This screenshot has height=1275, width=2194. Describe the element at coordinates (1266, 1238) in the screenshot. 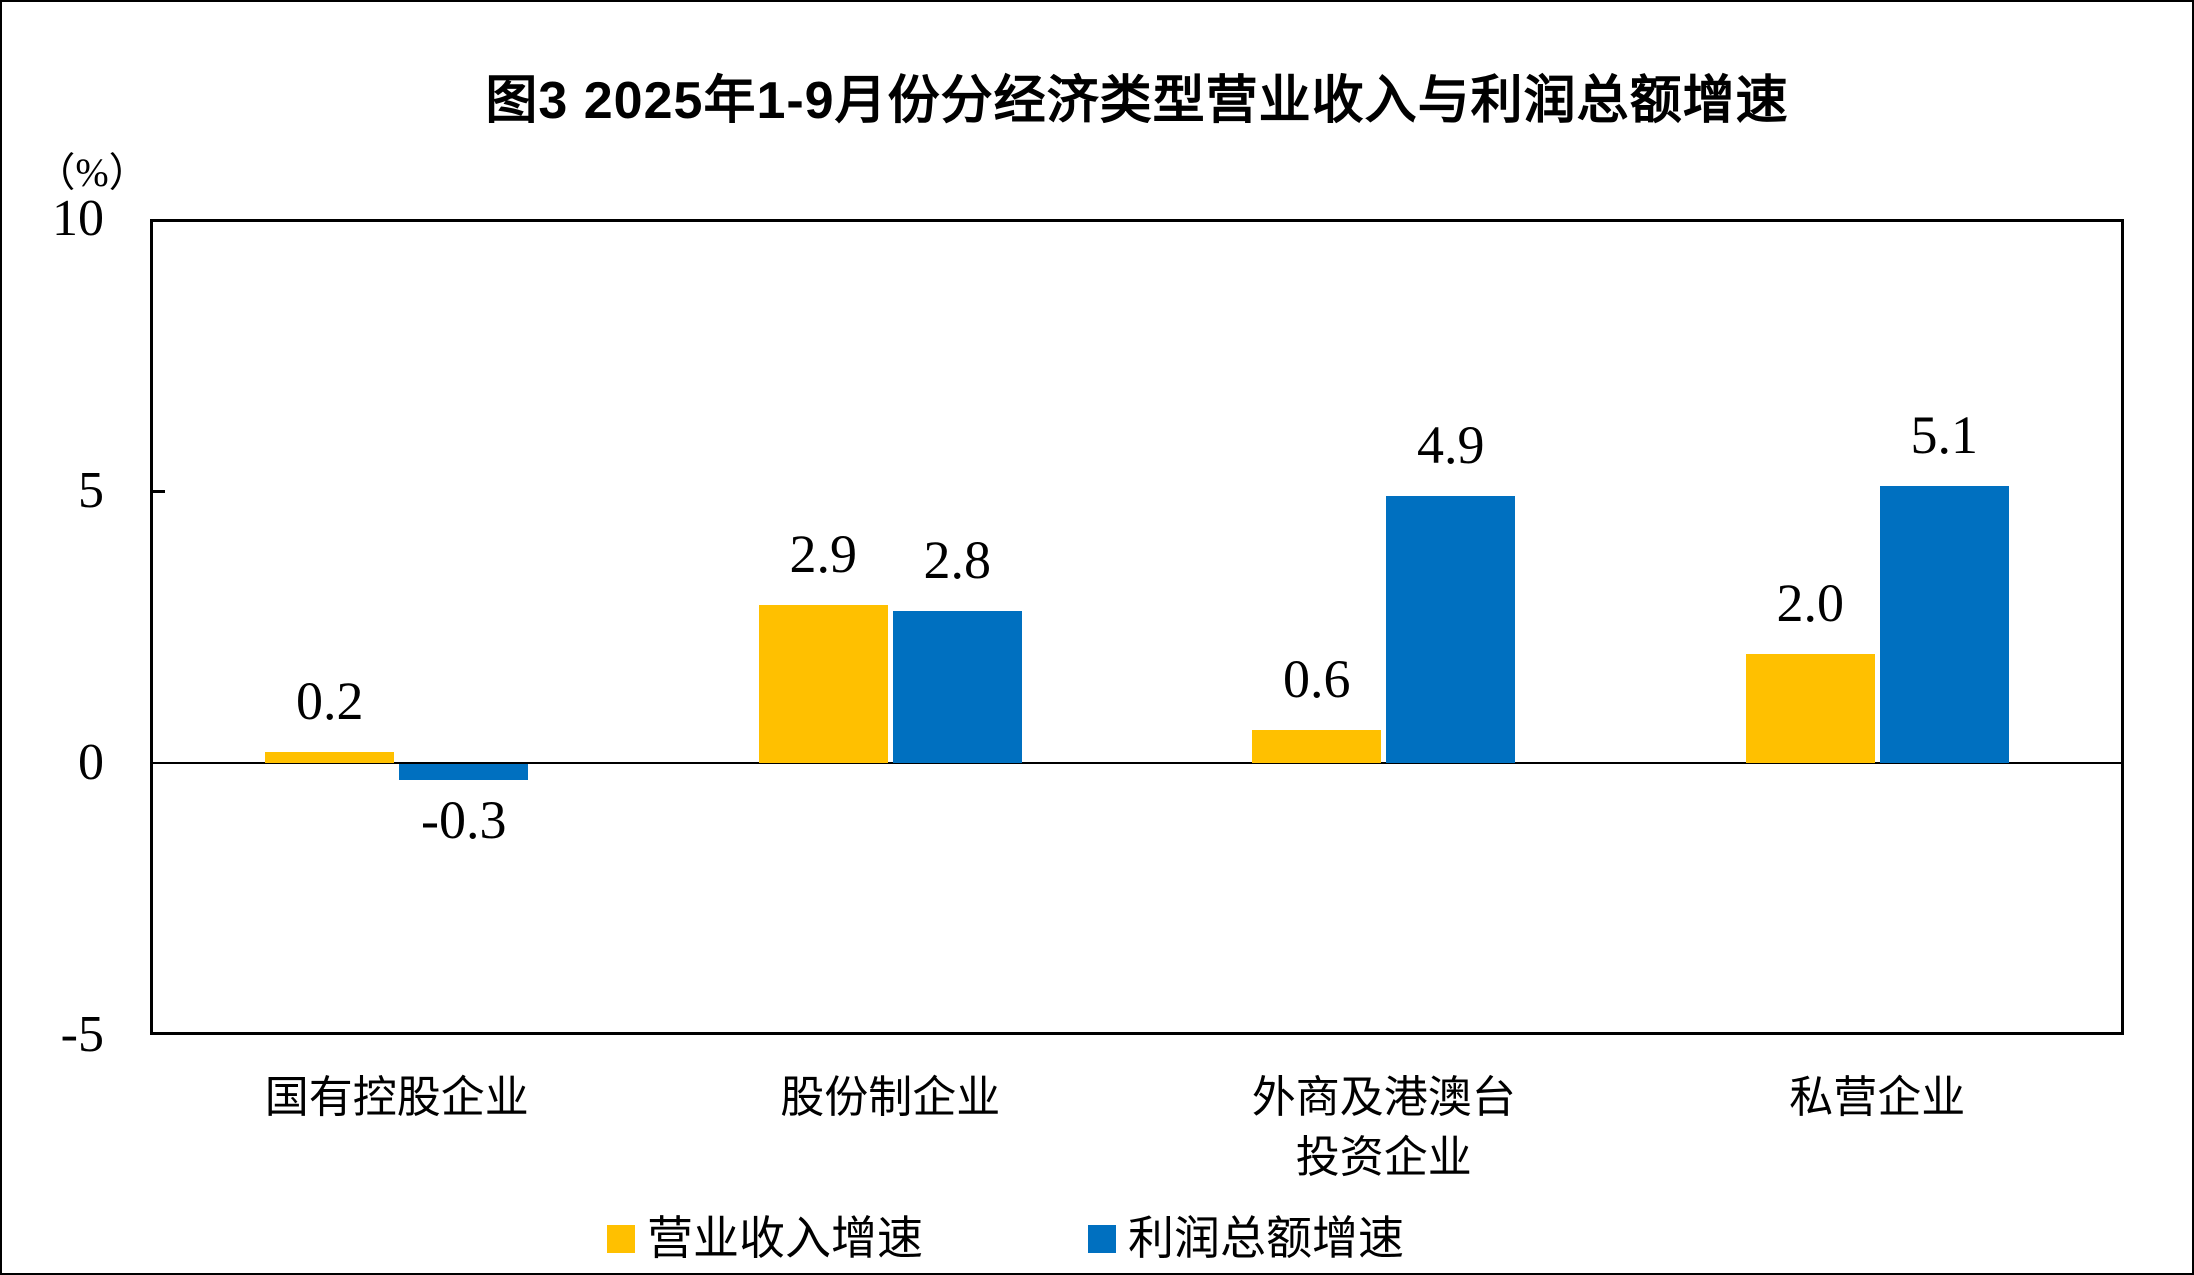

I see `legend-label: 利润总额增速` at that location.